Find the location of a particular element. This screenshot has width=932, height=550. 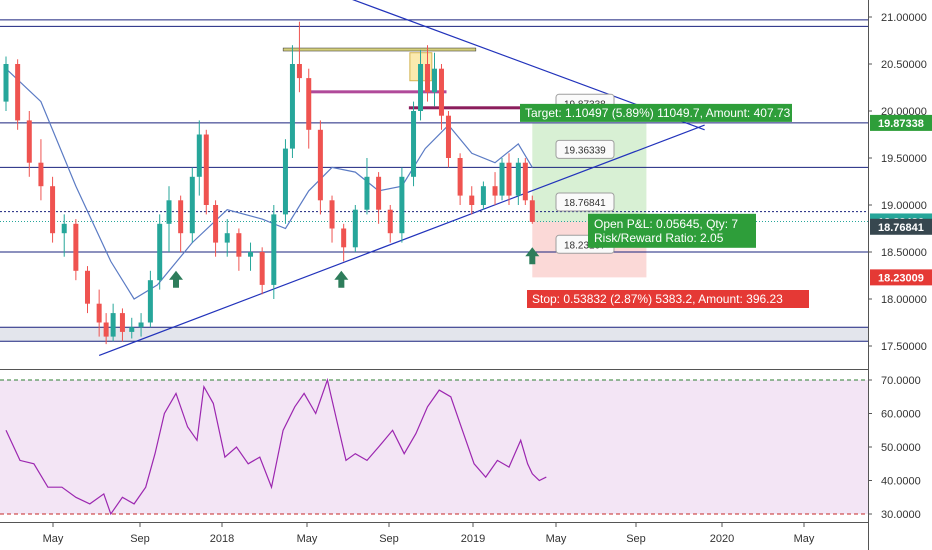

bid-price-tag-text: 18.76841 is located at coordinates (901, 228).